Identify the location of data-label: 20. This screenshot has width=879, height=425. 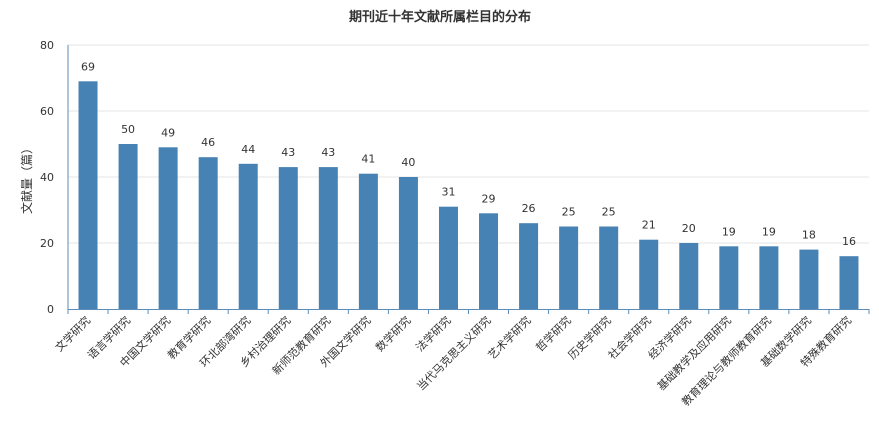
(689, 228).